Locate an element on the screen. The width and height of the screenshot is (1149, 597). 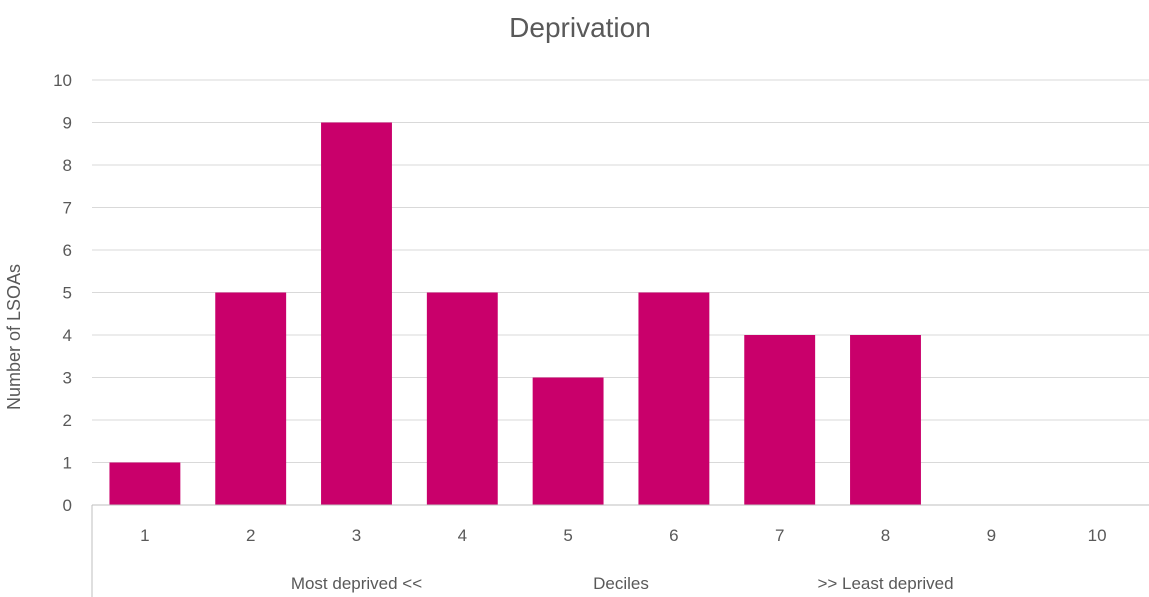
axes is located at coordinates (620, 550).